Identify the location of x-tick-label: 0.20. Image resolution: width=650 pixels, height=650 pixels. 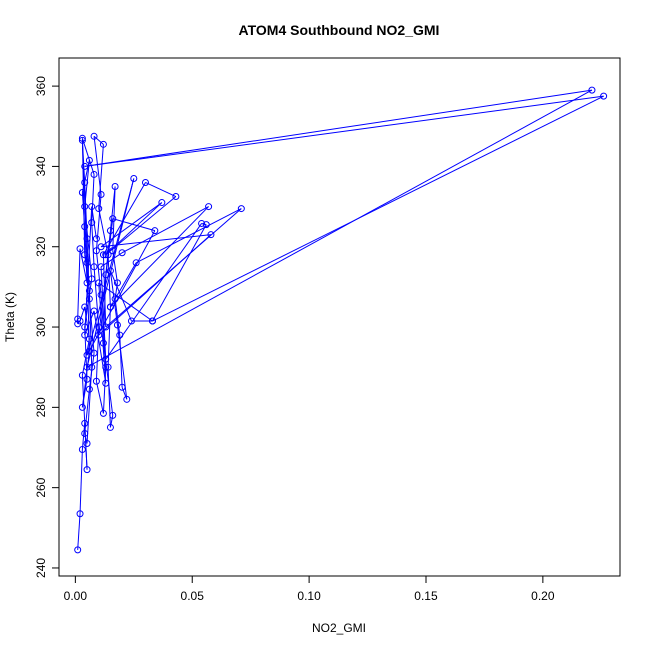
(543, 596).